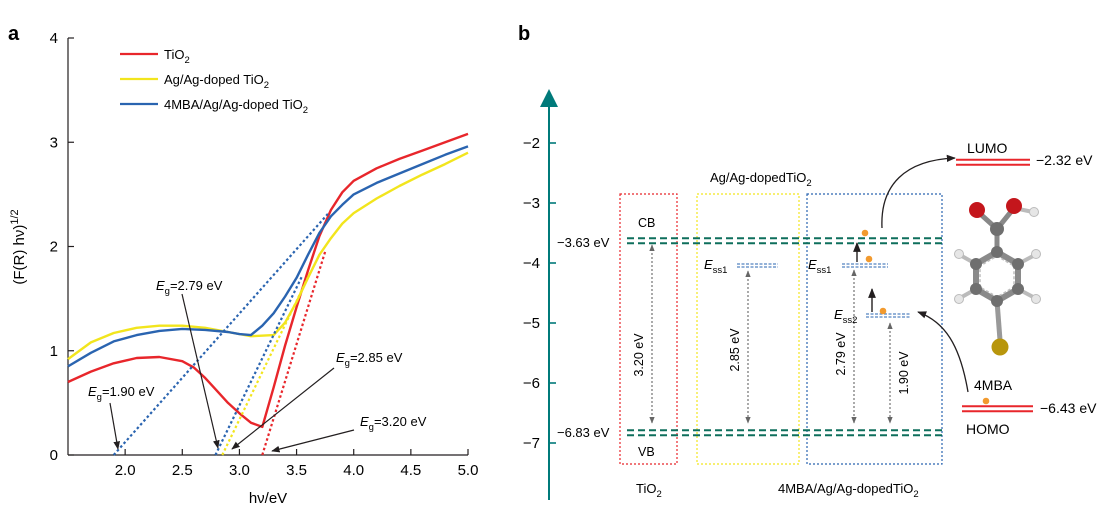 The width and height of the screenshot is (1118, 515). I want to click on tio2-box, so click(648, 329).